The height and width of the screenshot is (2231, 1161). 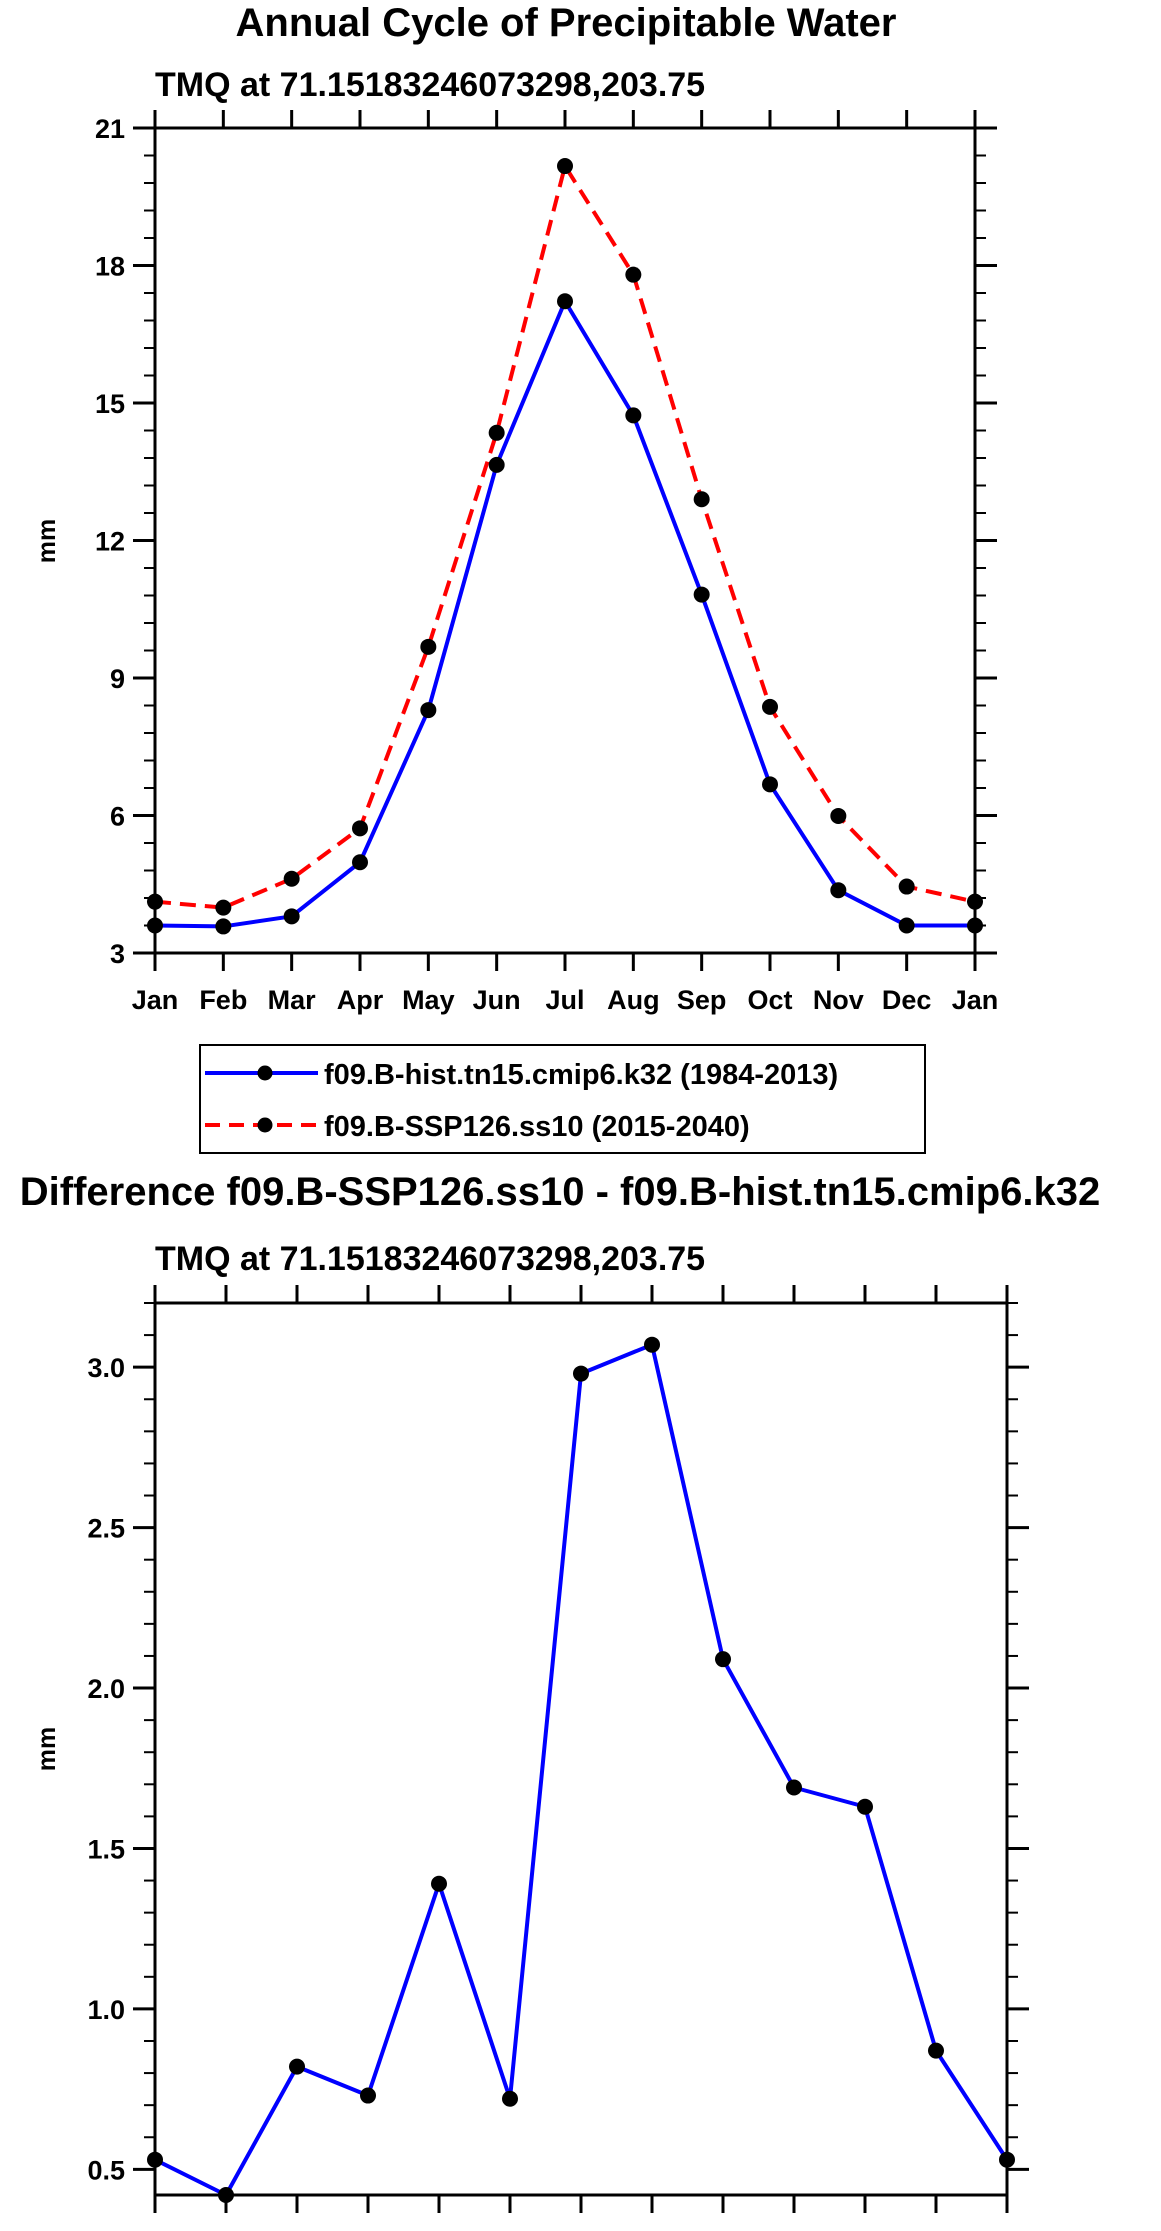 What do you see at coordinates (566, 23) in the screenshot?
I see `main-title: Annual Cycle of Precipitable Water` at bounding box center [566, 23].